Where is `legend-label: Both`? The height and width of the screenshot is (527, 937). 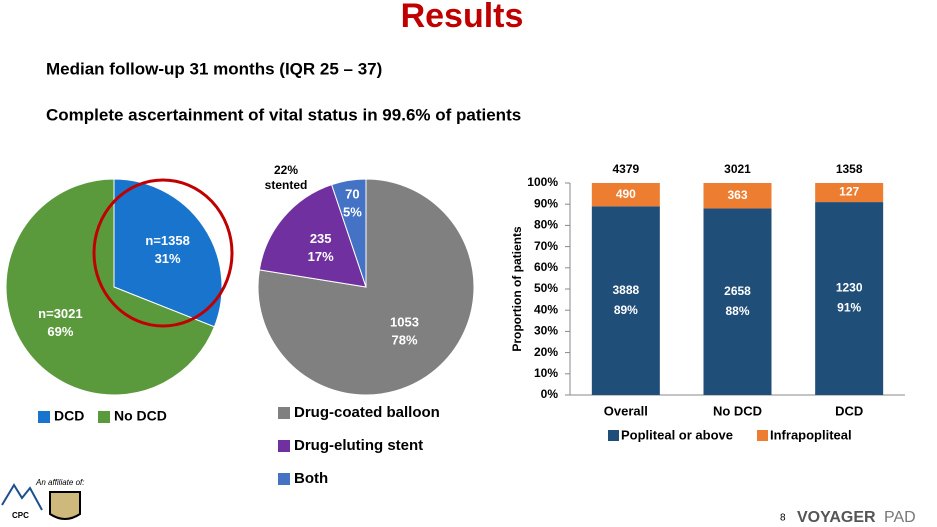
legend-label: Both is located at coordinates (311, 478).